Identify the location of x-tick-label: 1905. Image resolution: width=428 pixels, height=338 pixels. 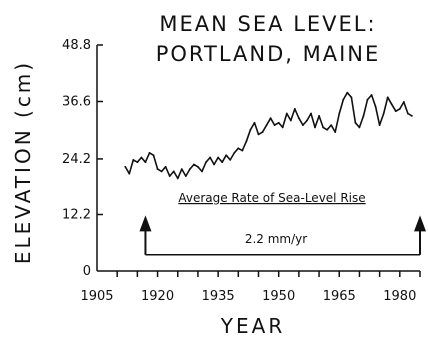
(96, 296).